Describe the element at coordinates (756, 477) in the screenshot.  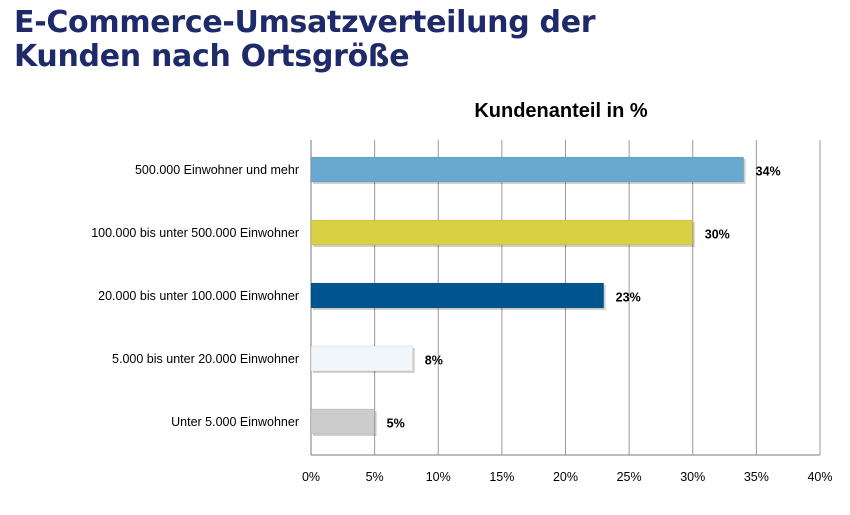
I see `x-tick-label: 35%` at that location.